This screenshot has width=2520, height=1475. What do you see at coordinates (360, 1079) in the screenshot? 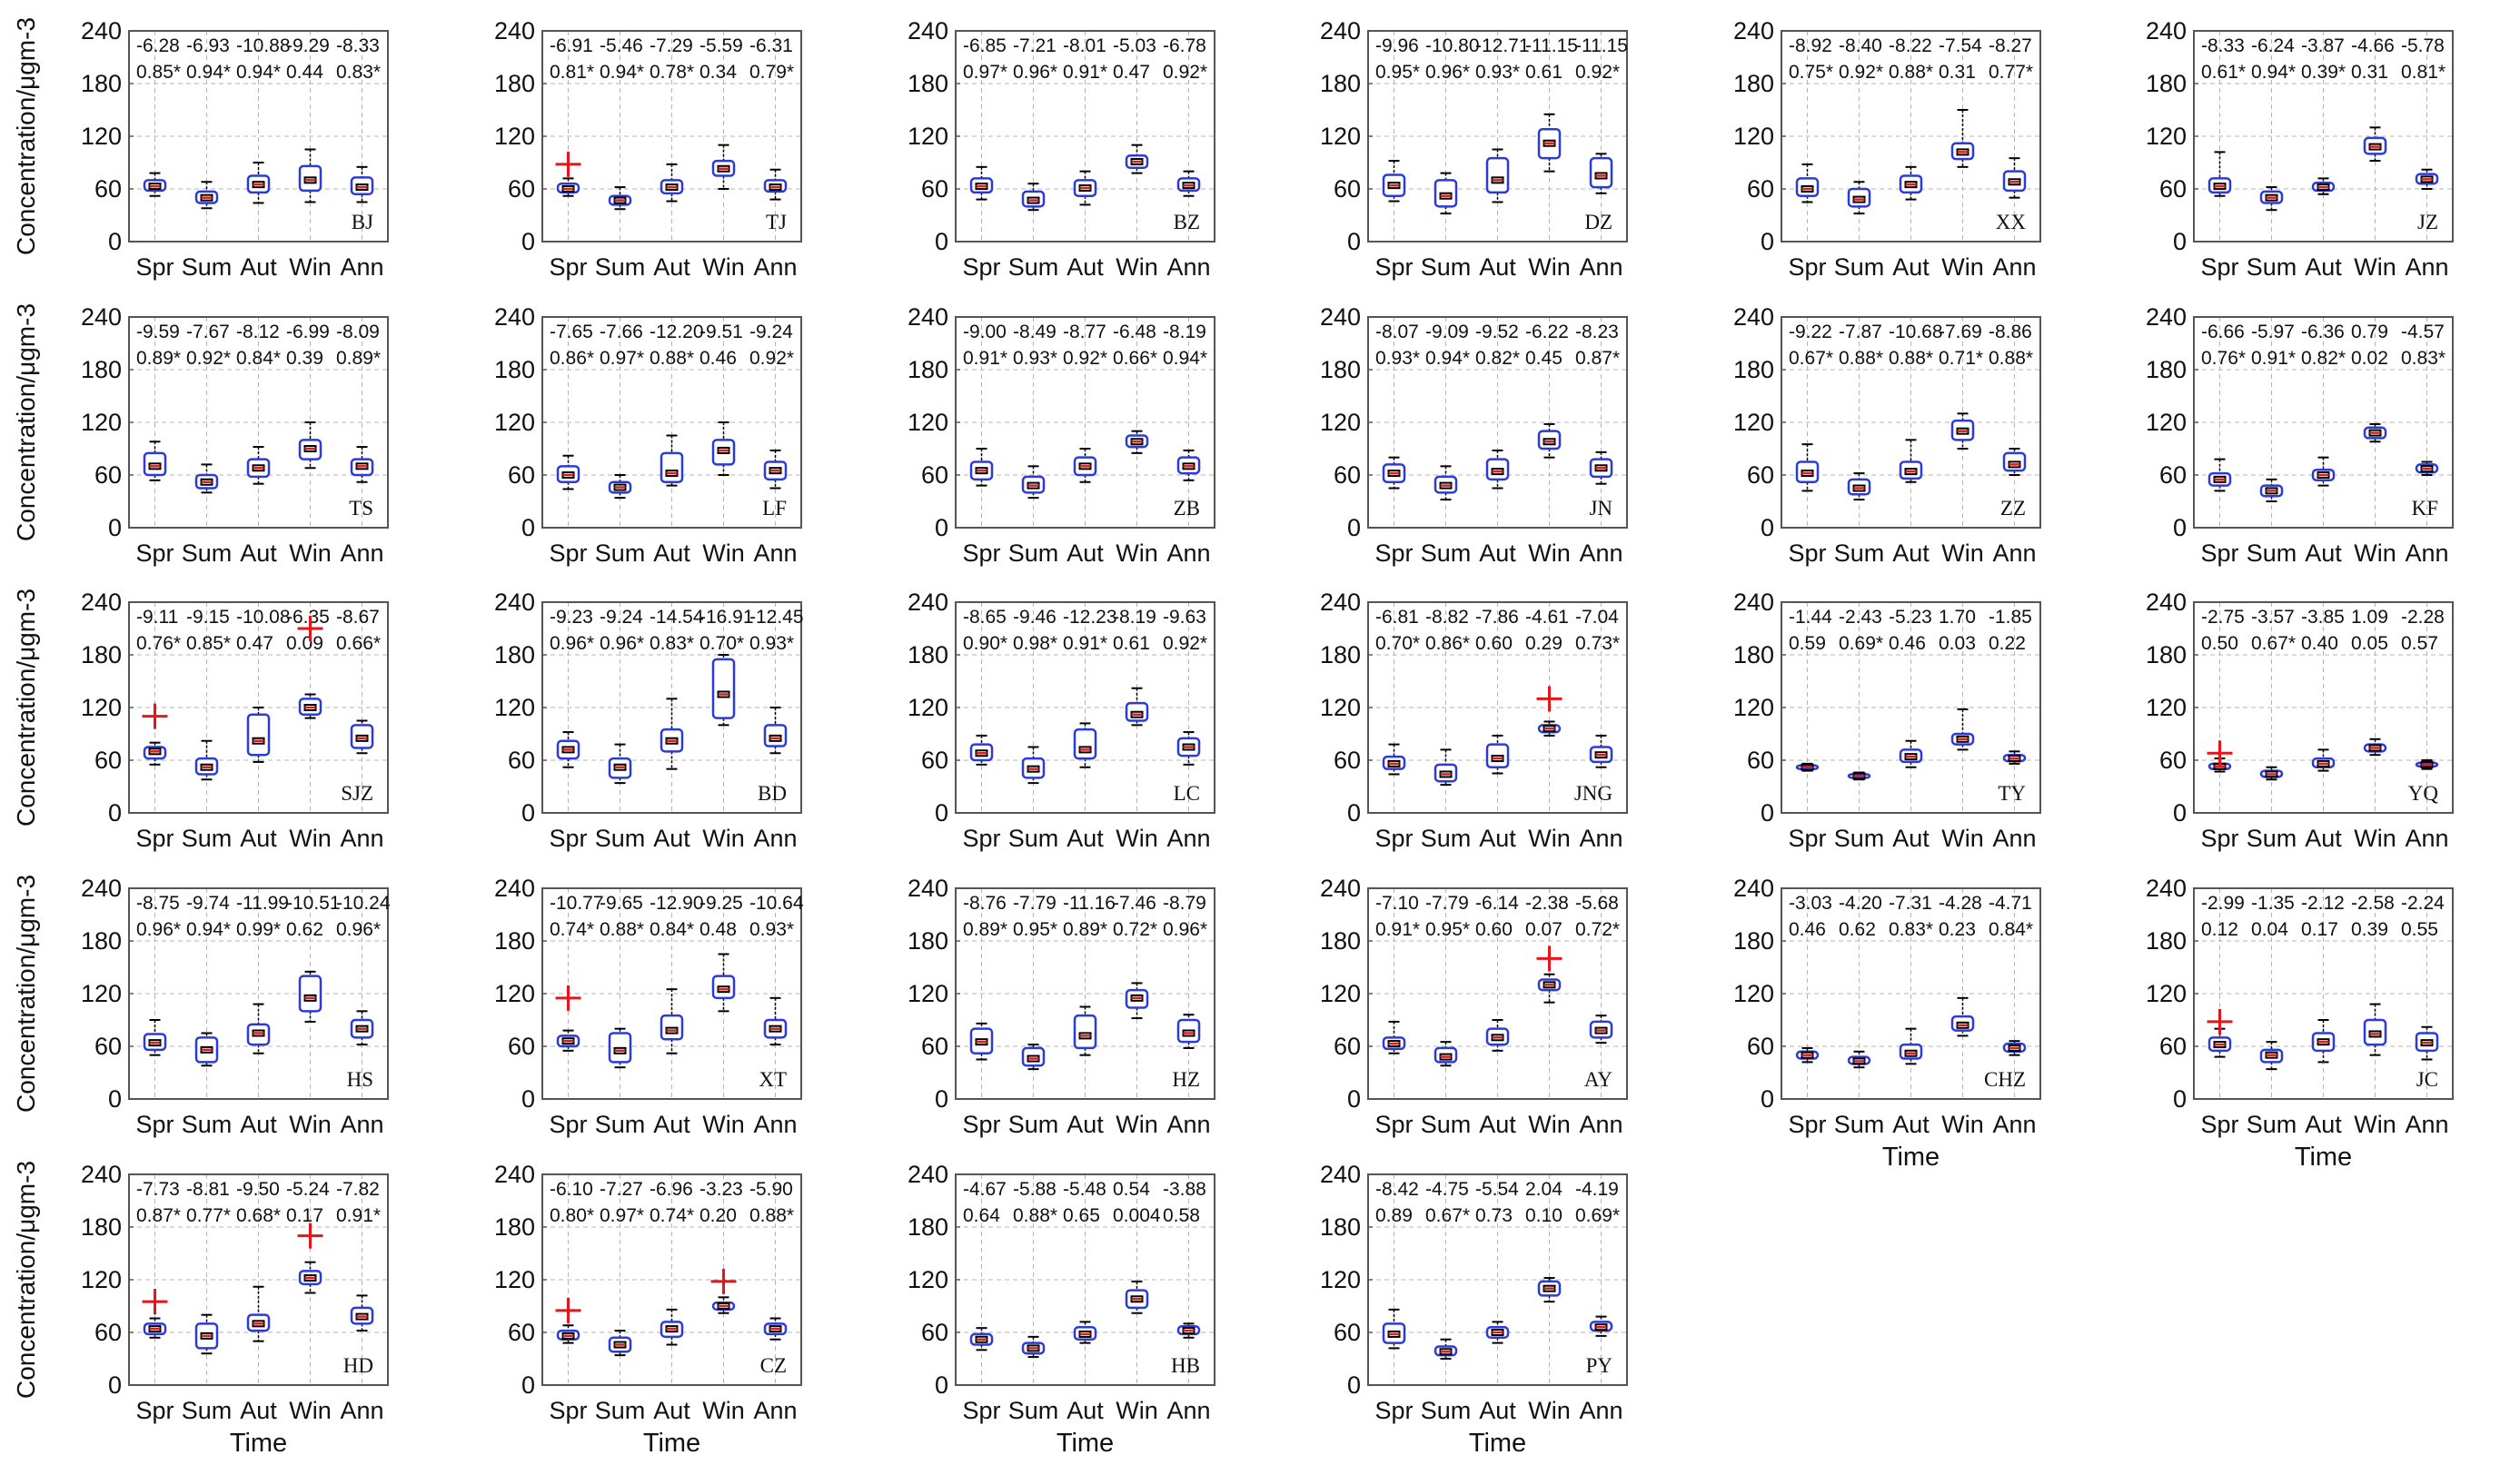
I see `site-code-label: HS` at bounding box center [360, 1079].